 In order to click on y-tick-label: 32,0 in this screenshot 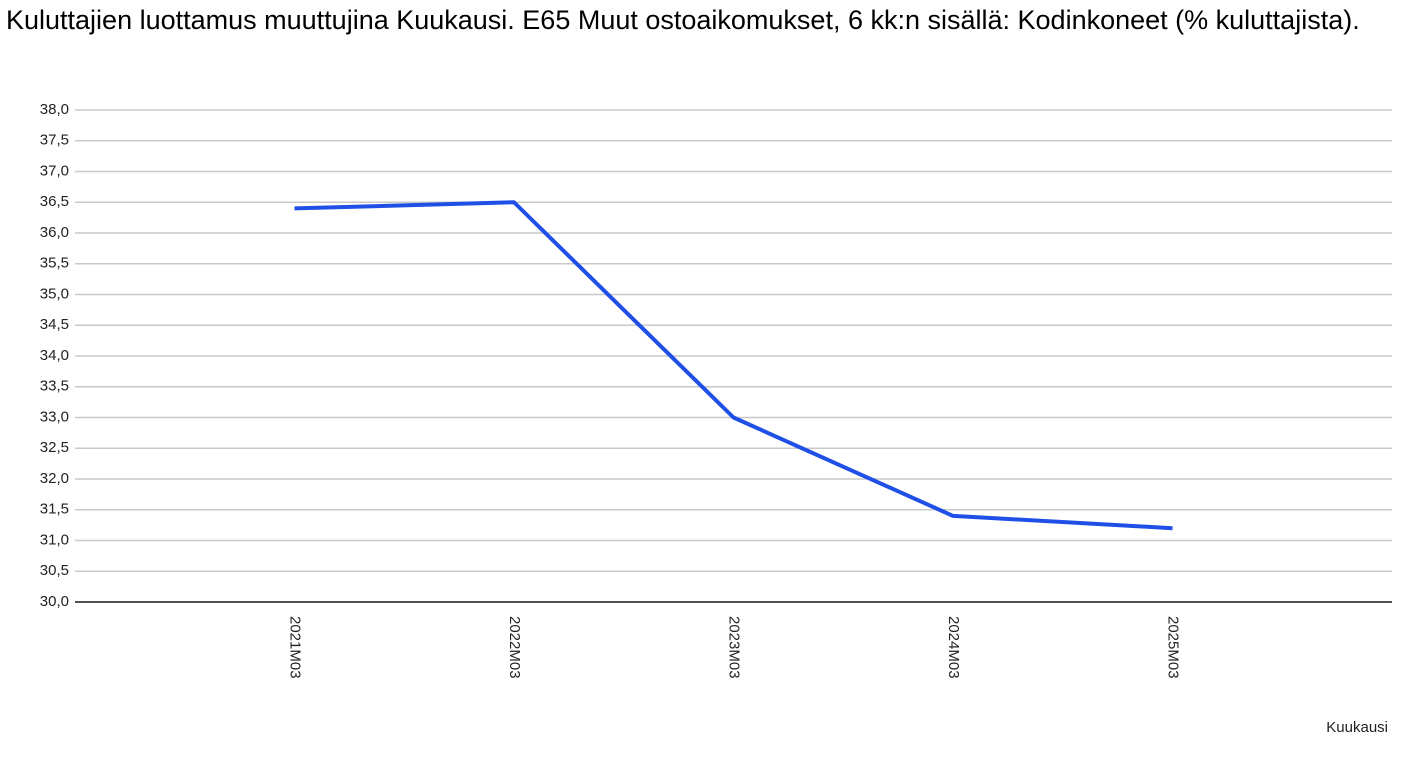, I will do `click(54, 478)`.